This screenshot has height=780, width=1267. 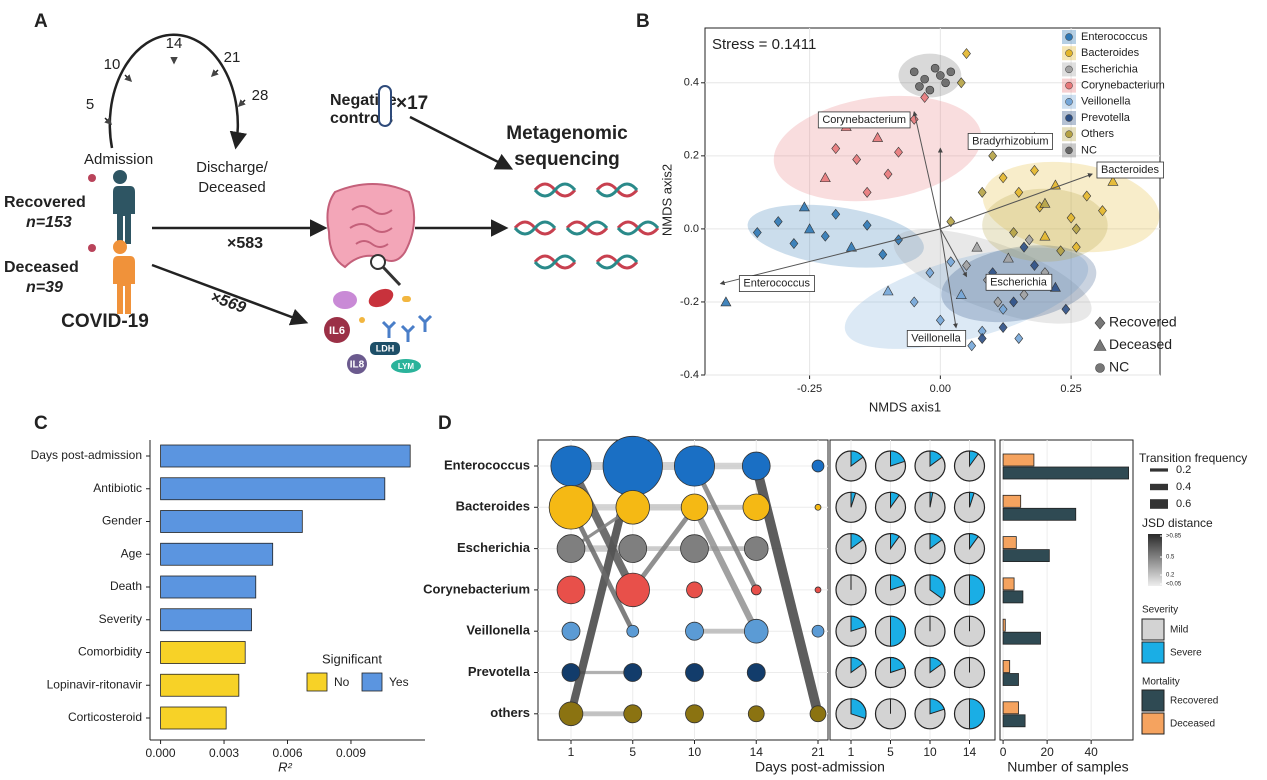 I want to click on legend-label: Mild, so click(x=1179, y=630).